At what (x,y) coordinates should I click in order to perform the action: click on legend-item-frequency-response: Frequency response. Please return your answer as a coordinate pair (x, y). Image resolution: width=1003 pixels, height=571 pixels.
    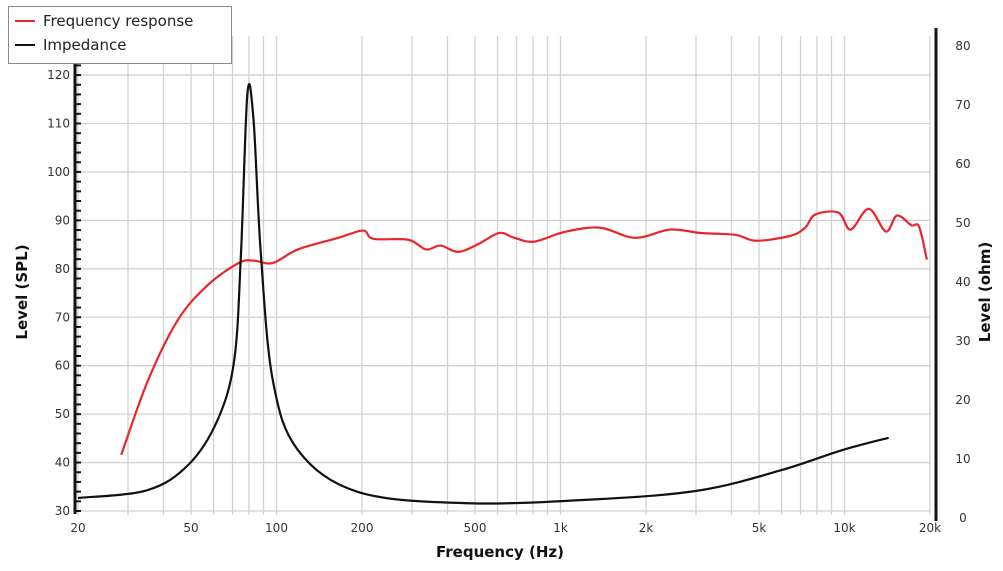
    Looking at the image, I should click on (104, 21).